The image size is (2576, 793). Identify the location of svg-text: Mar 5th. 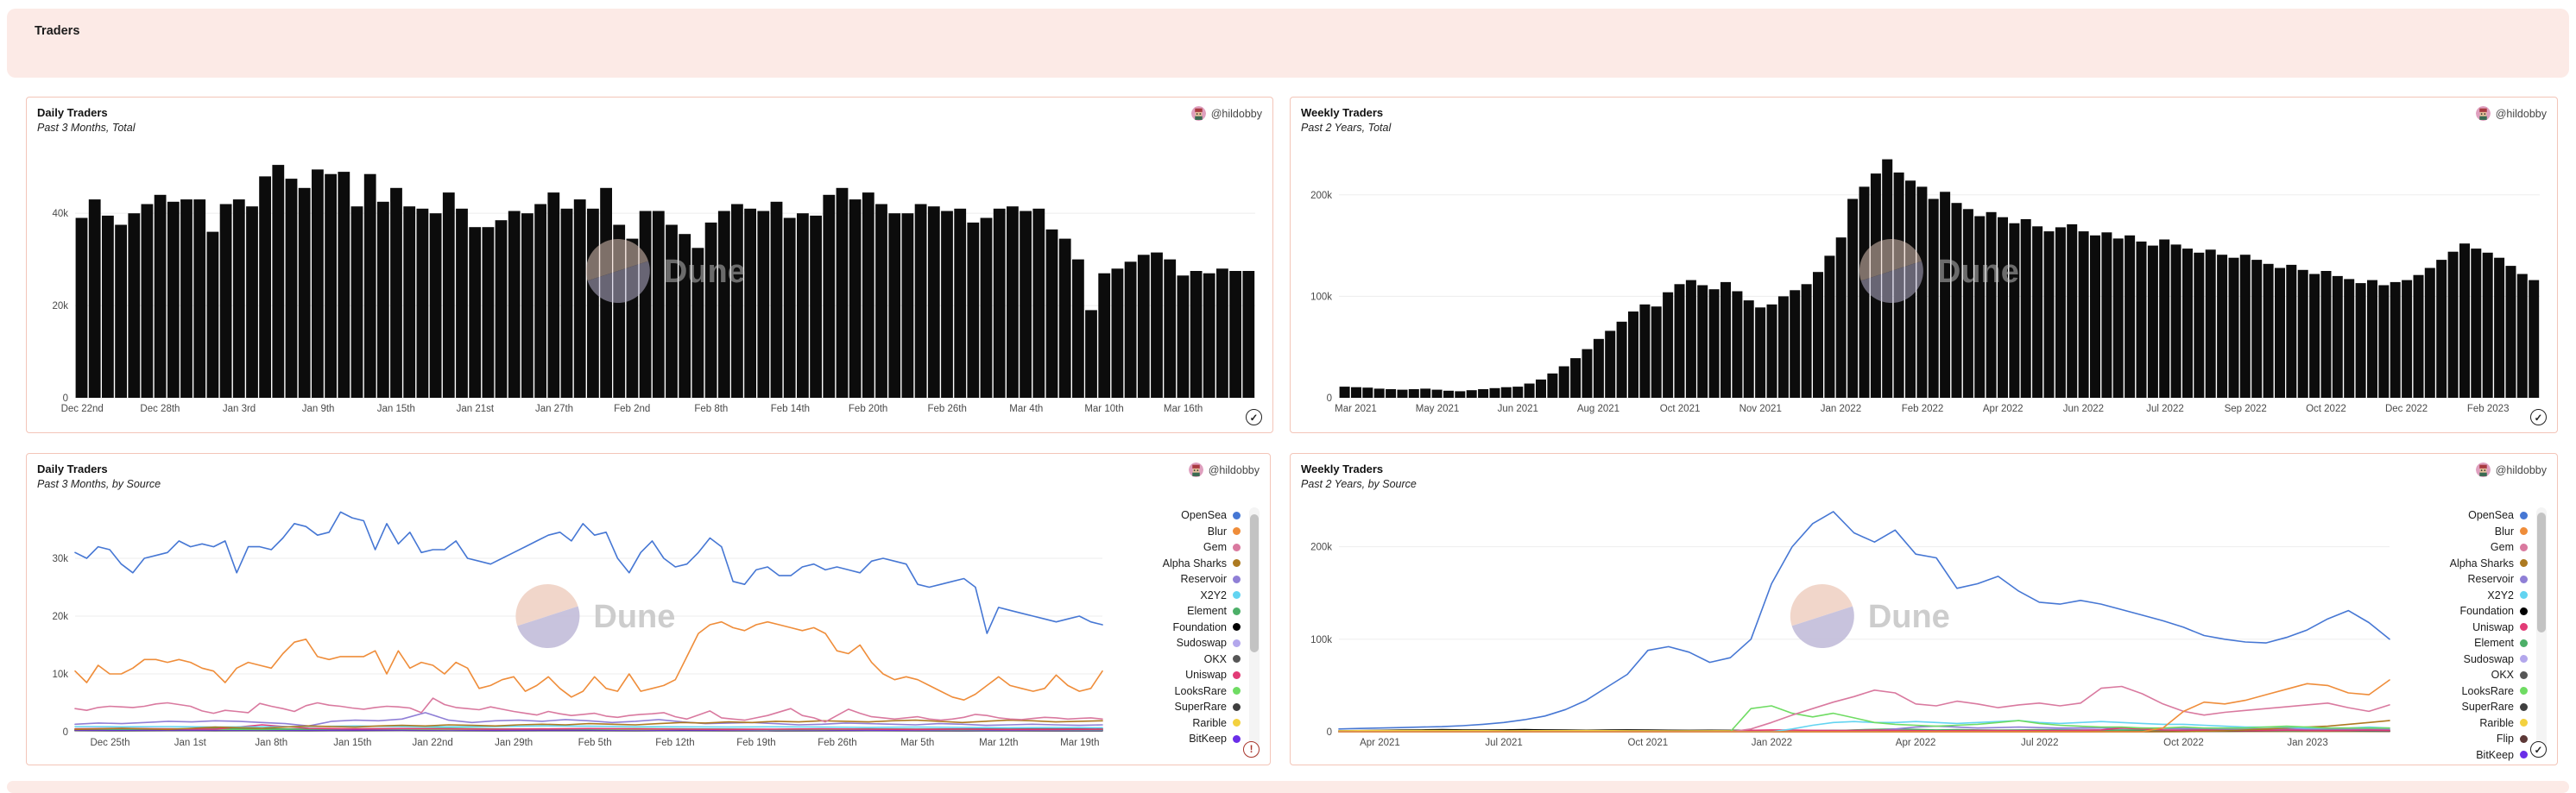
(917, 743).